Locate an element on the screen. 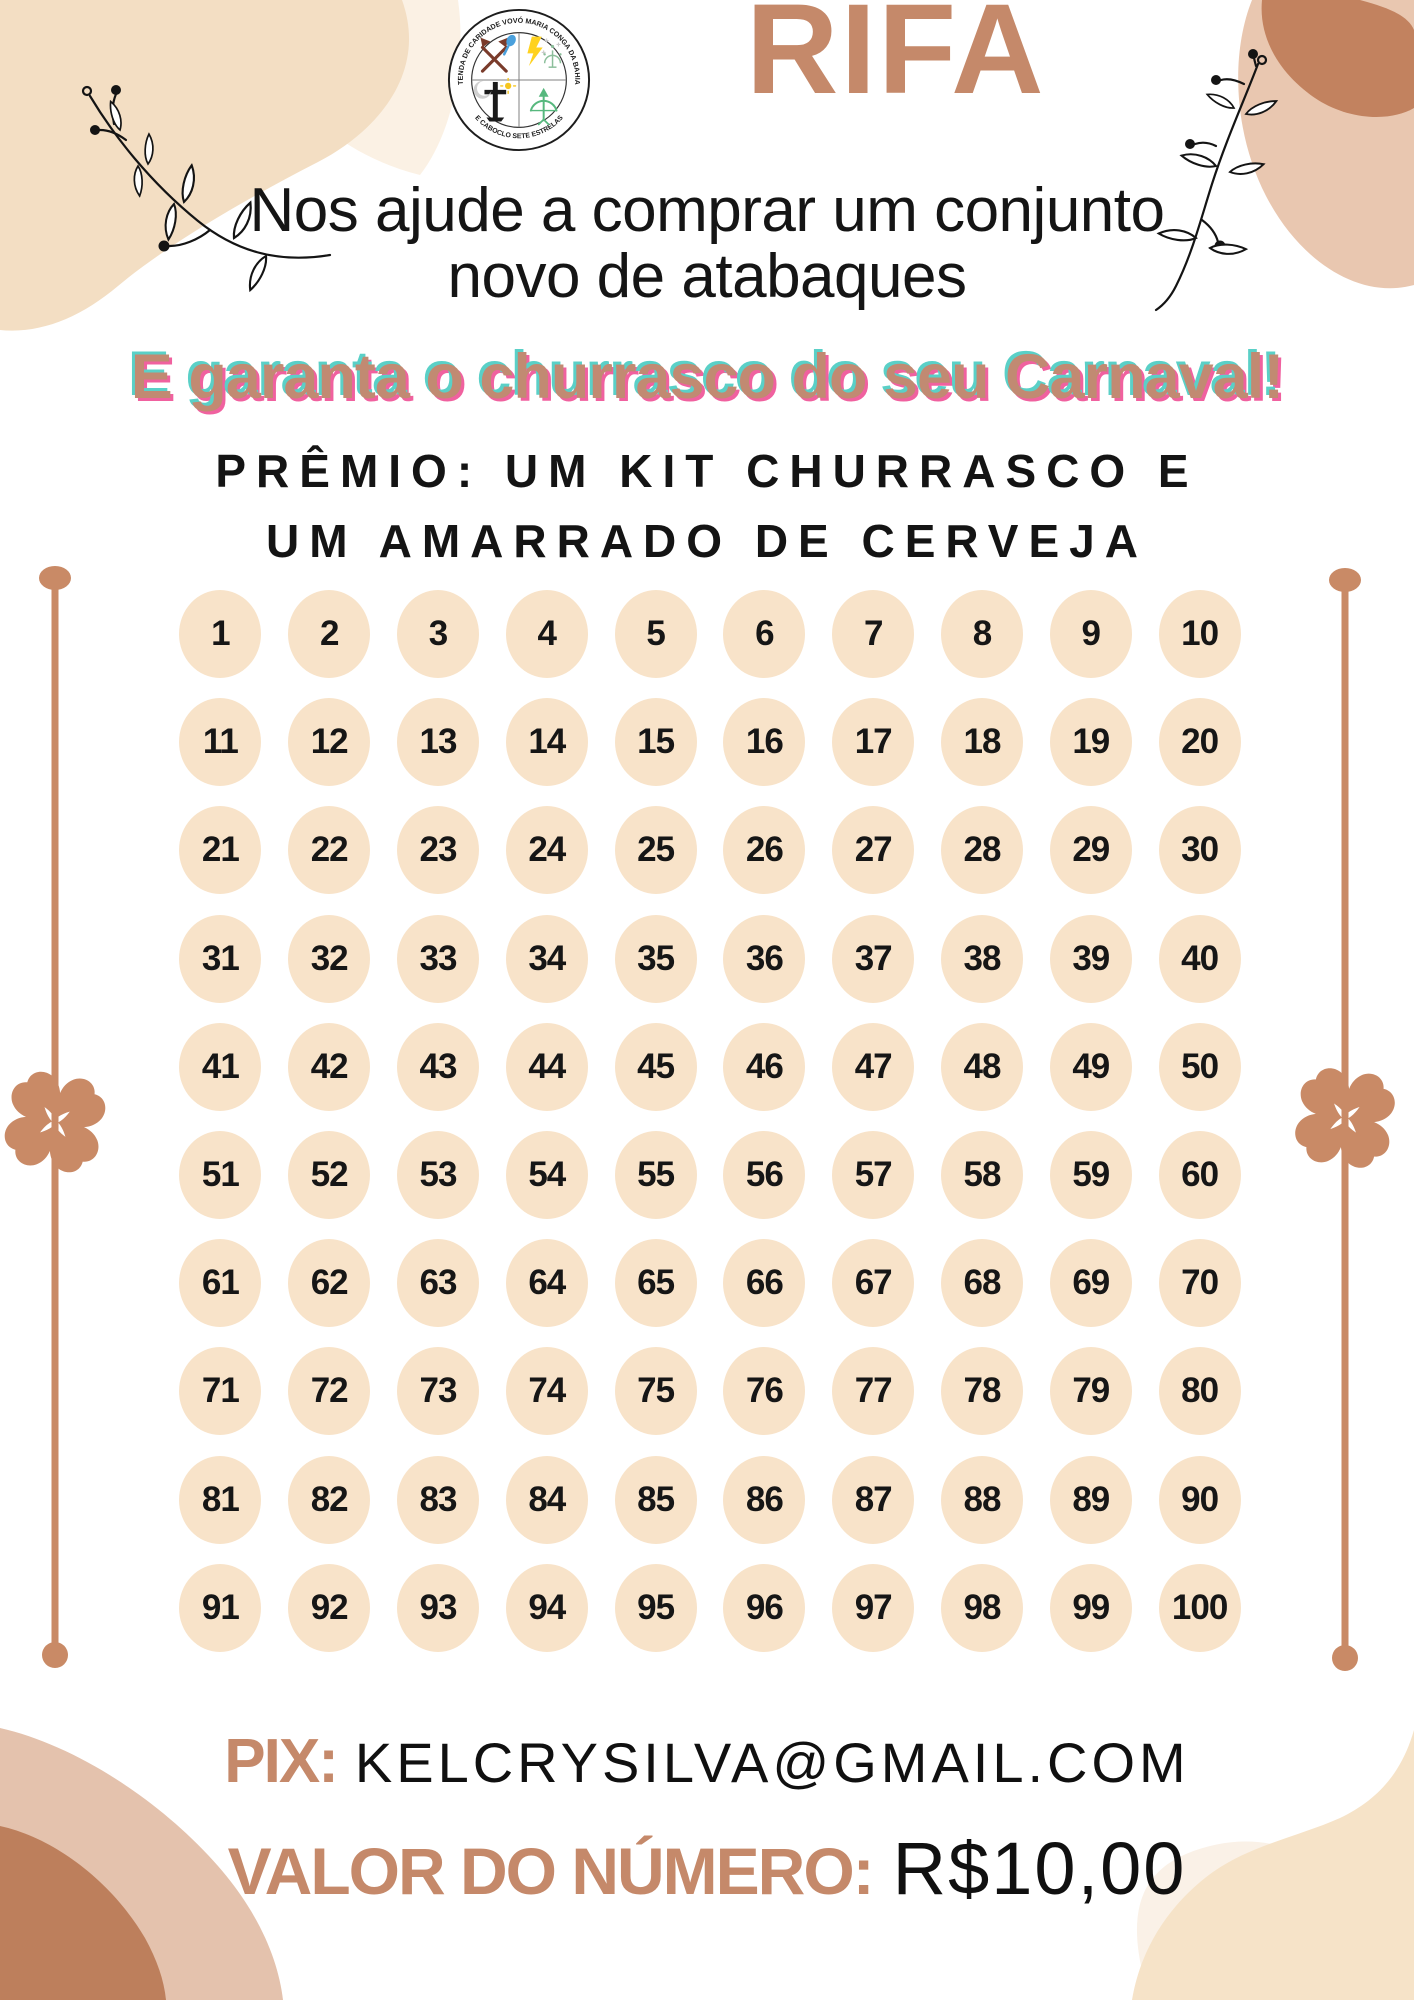  clover-left-icon is located at coordinates (55, 1122).